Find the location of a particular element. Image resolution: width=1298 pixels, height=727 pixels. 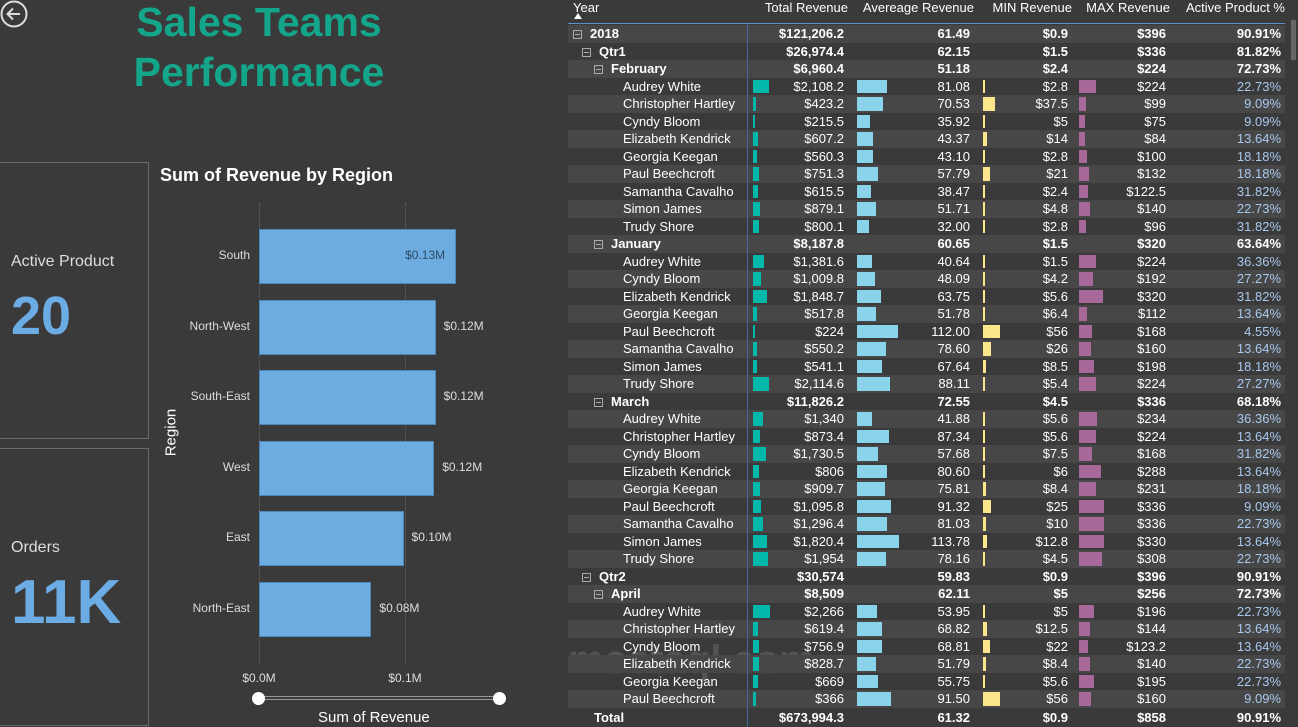

cell-min-revenue: $5.6 is located at coordinates (1023, 437).